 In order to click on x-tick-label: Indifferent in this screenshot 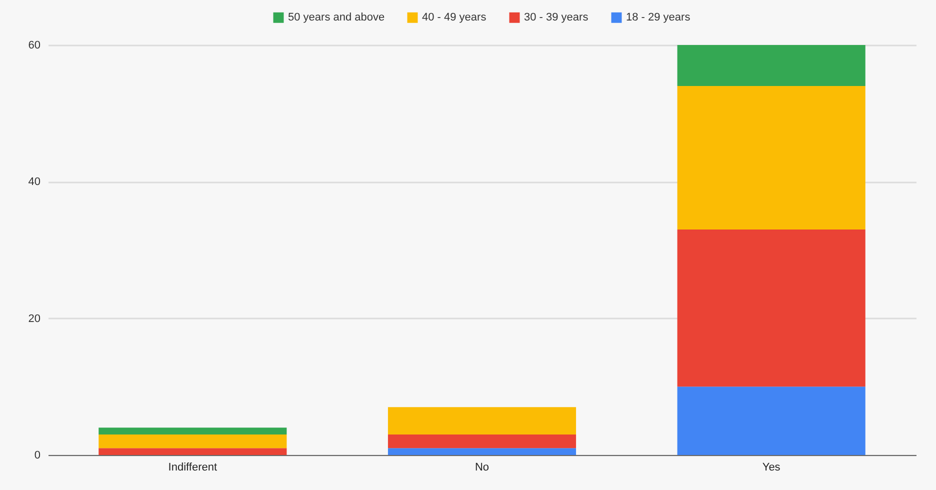, I will do `click(193, 468)`.